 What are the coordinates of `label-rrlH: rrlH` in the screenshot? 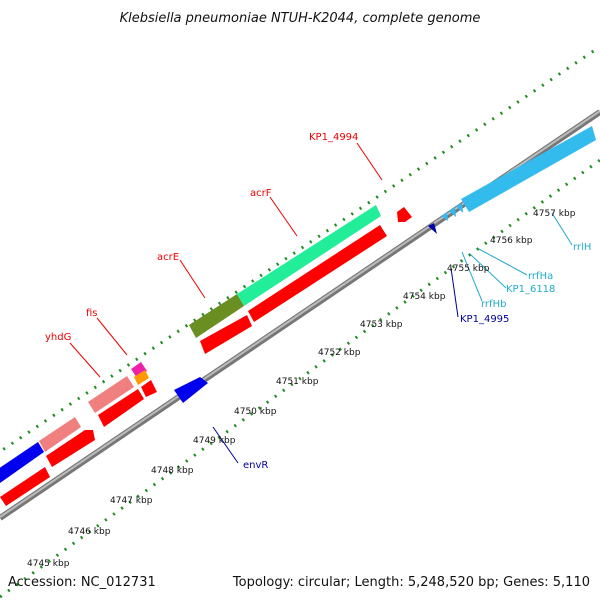 It's located at (582, 247).